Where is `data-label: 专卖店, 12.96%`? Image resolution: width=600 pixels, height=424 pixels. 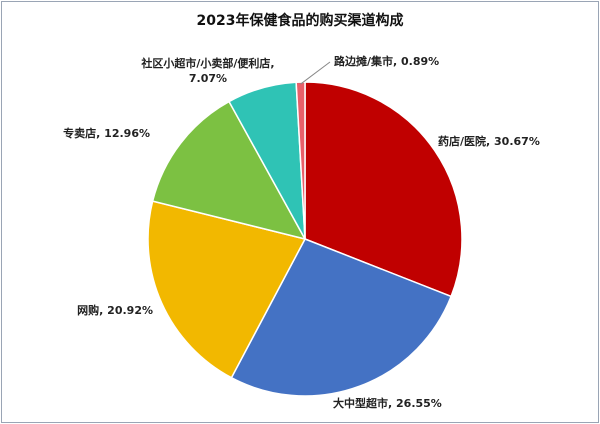 data-label: 专卖店, 12.96% is located at coordinates (106, 133).